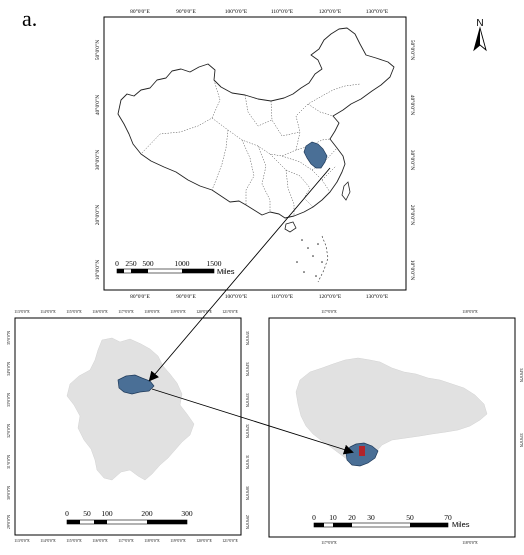 The height and width of the screenshot is (555, 524). I want to click on nine-dash-line, so click(323, 259).